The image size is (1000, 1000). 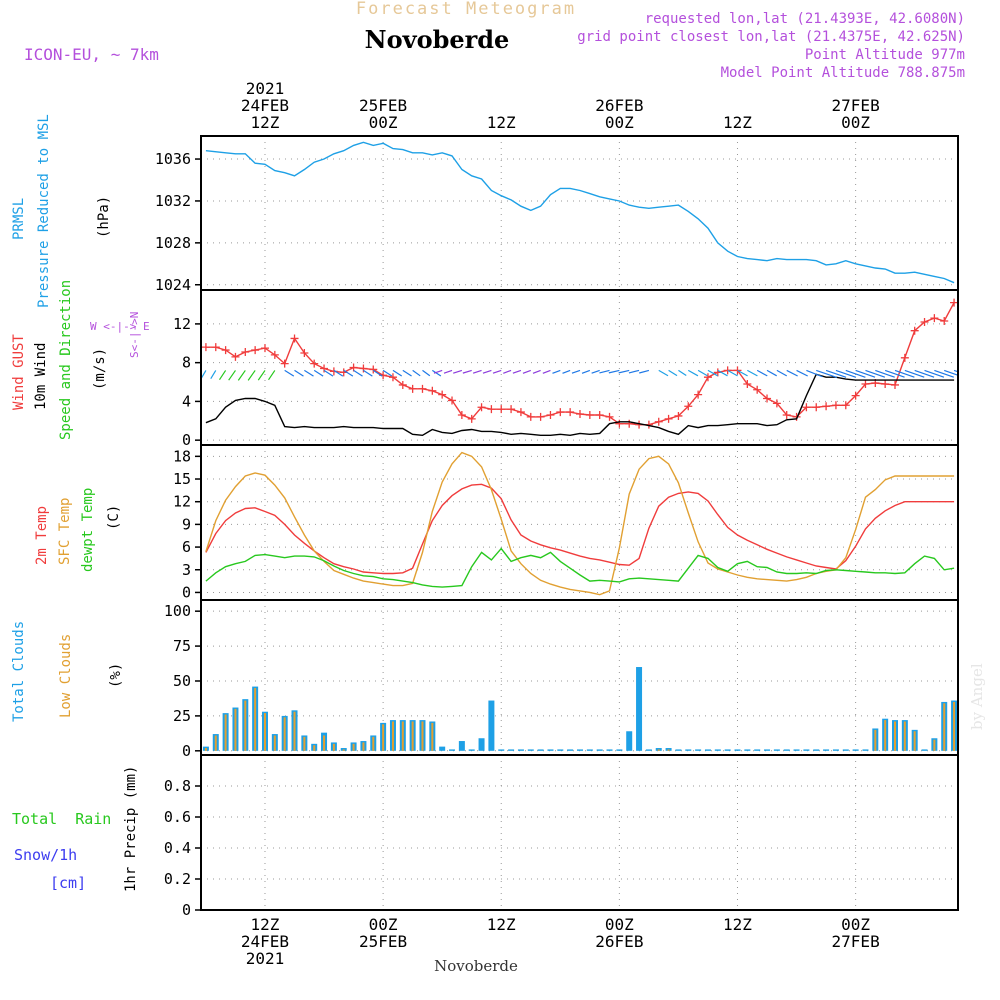 I want to click on series-line-dewpt-temp, so click(x=580, y=567).